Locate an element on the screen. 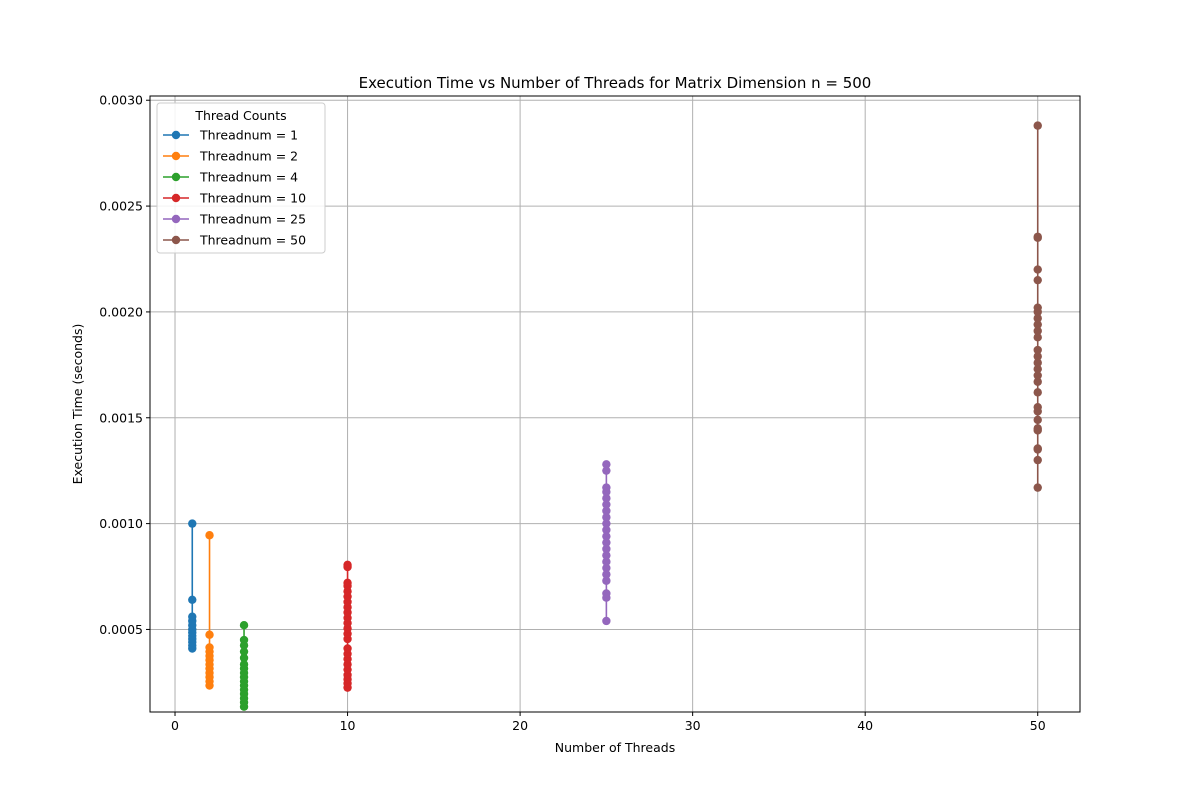 This screenshot has width=1200, height=800. legend-entry: Threadnum = 25 is located at coordinates (234, 219).